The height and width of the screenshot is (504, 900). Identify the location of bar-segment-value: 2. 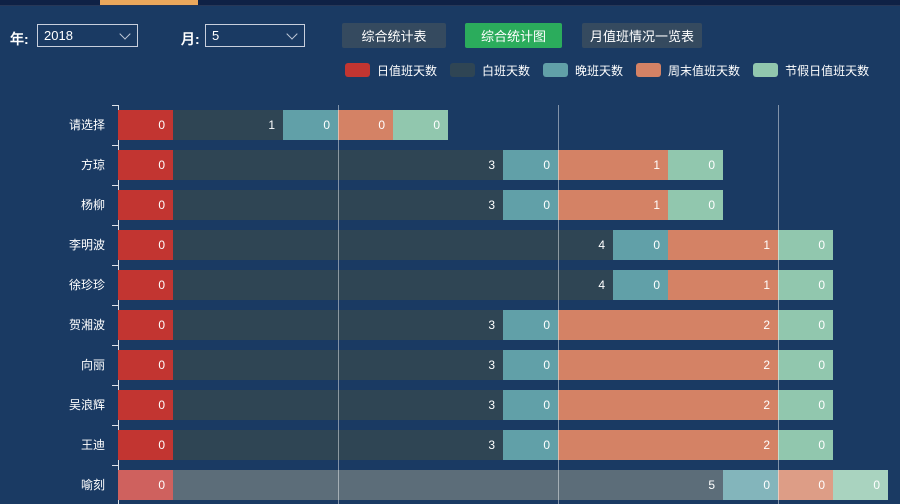
(766, 445).